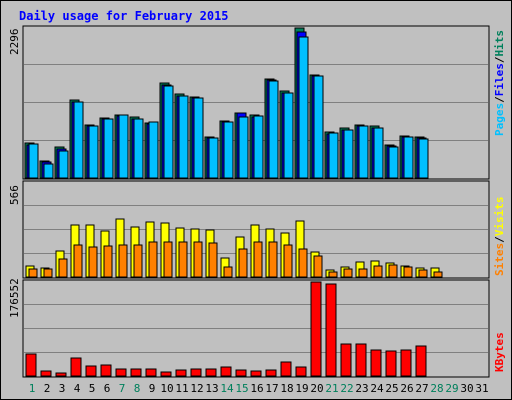 This screenshot has width=512, height=400. Describe the element at coordinates (62, 388) in the screenshot. I see `x-tick-label: 3` at that location.